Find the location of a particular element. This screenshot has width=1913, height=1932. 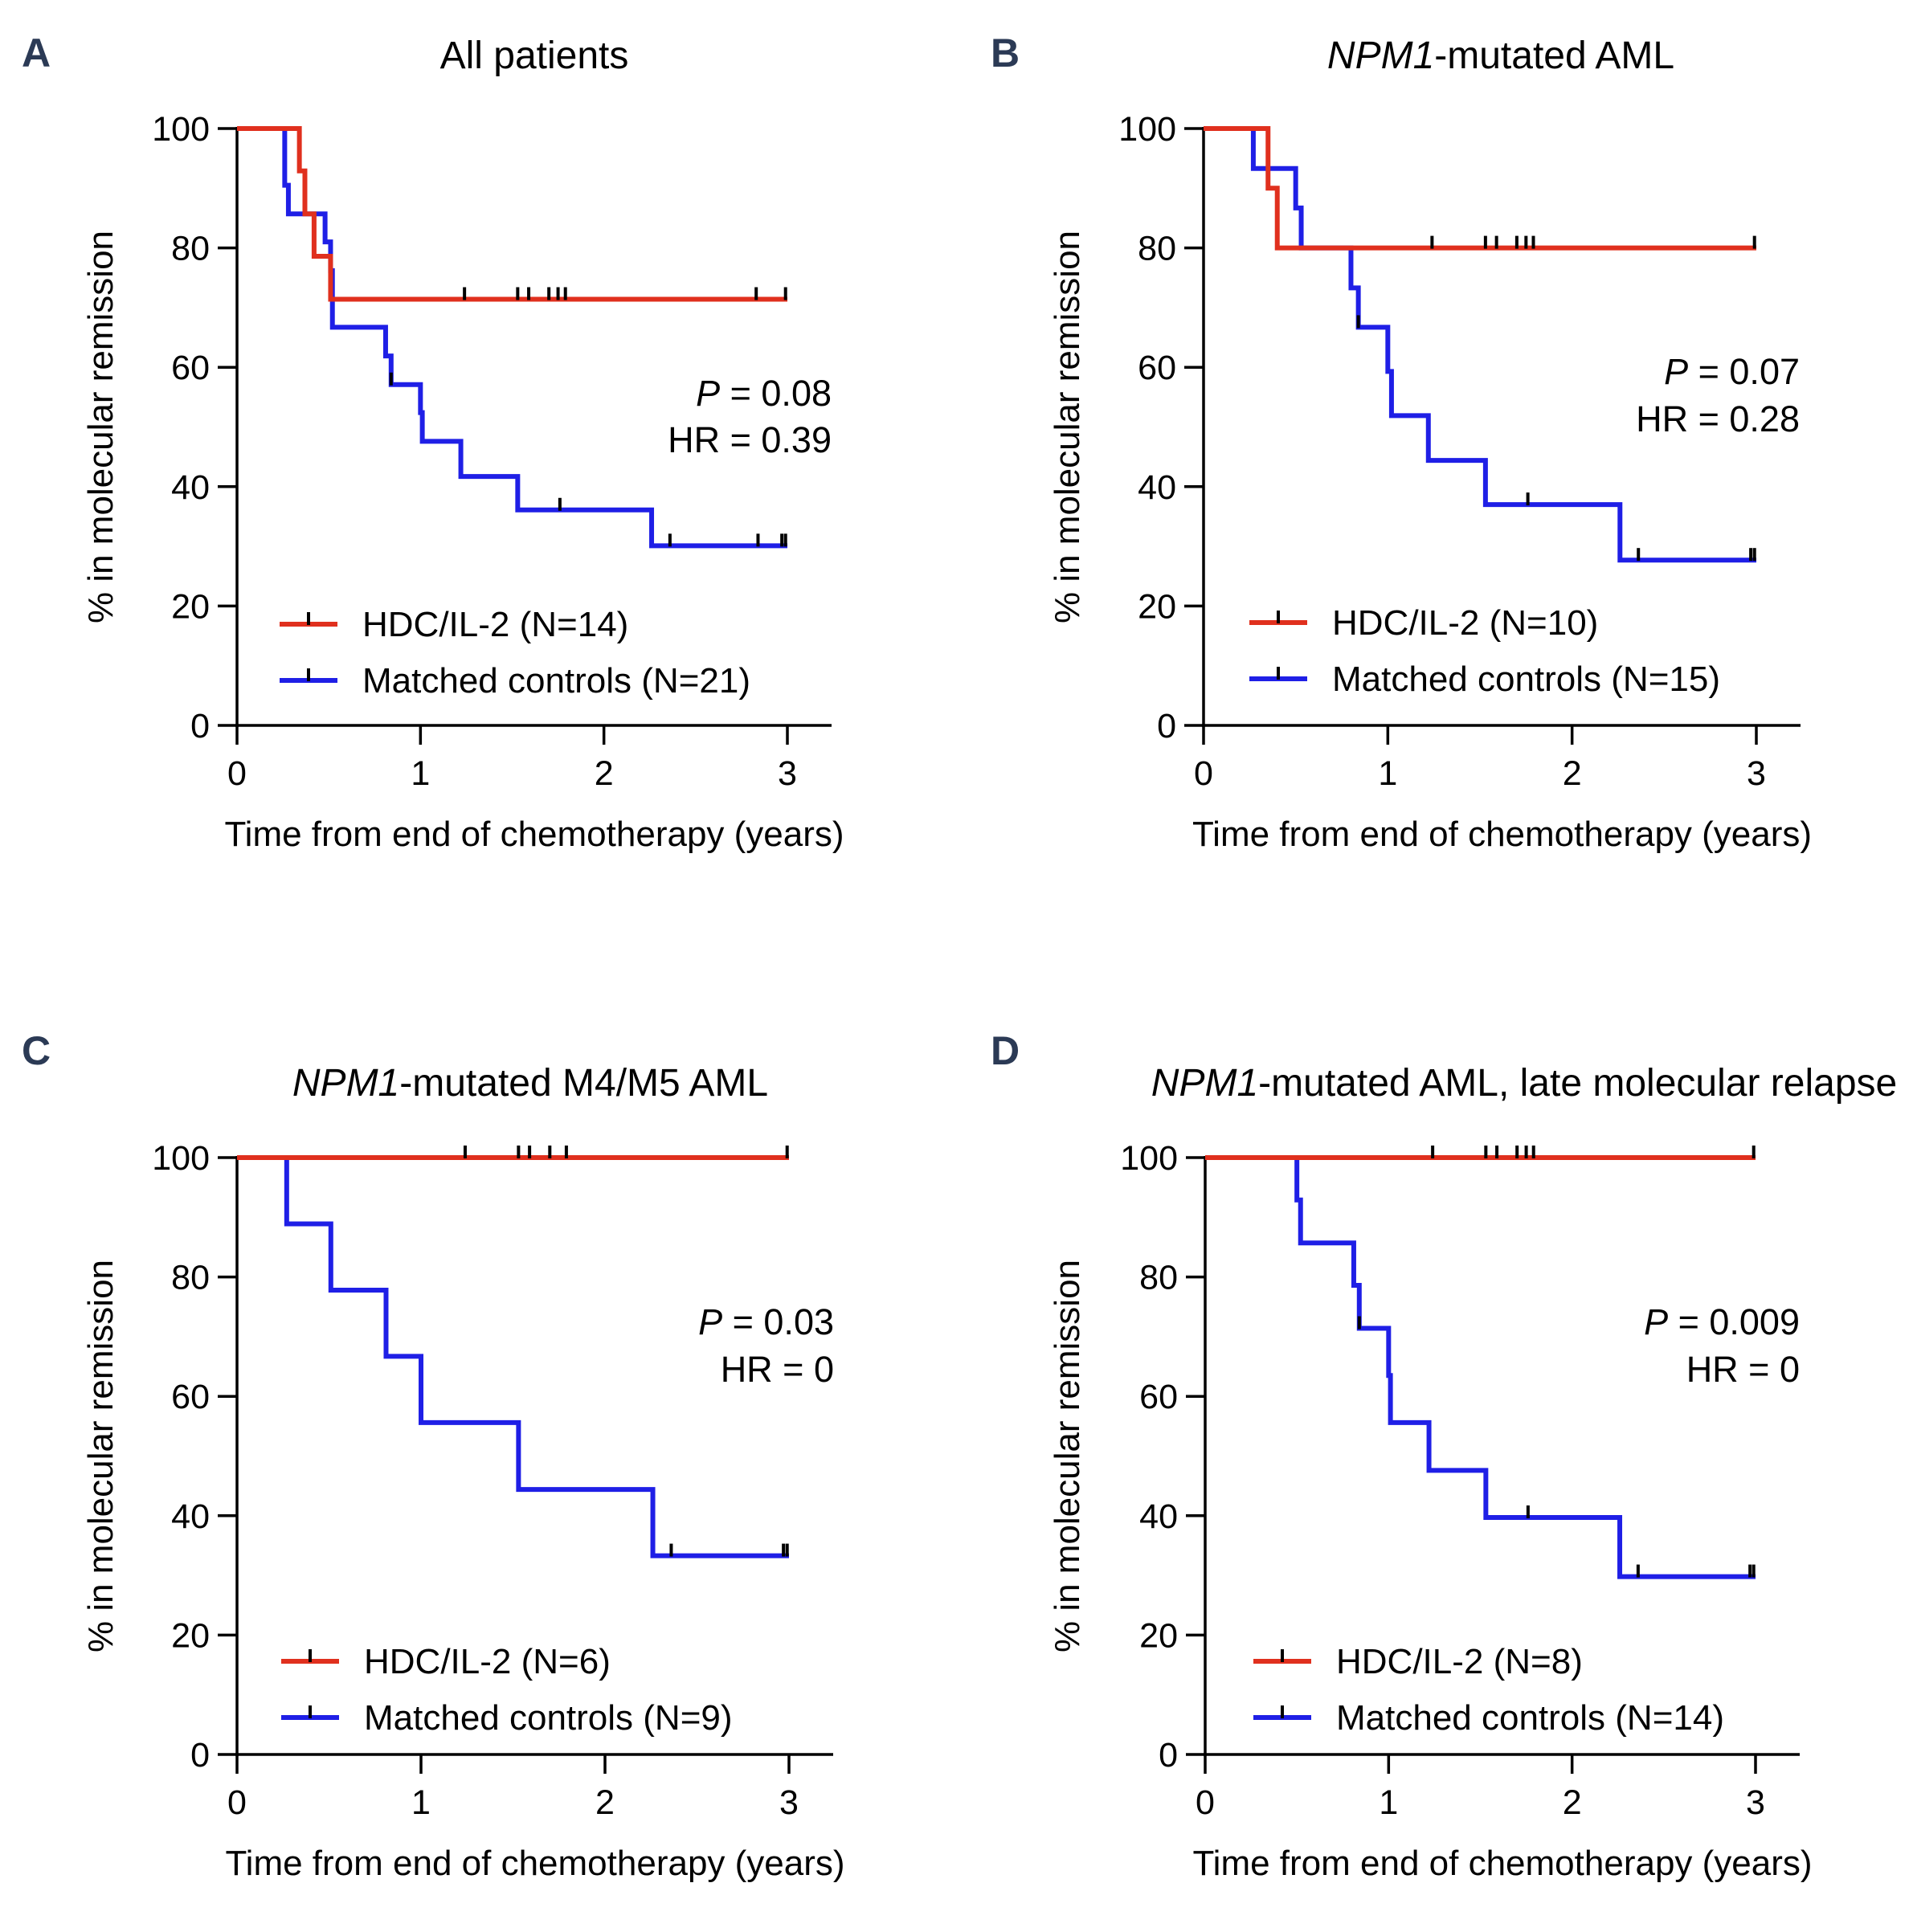

legend-label-treatment: HDC/IL-2 (N=14) is located at coordinates (495, 625).